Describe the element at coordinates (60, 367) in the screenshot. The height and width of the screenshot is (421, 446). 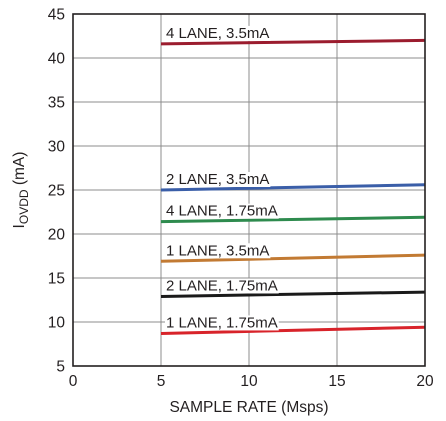
I see `y-tick-label-5: 5` at that location.